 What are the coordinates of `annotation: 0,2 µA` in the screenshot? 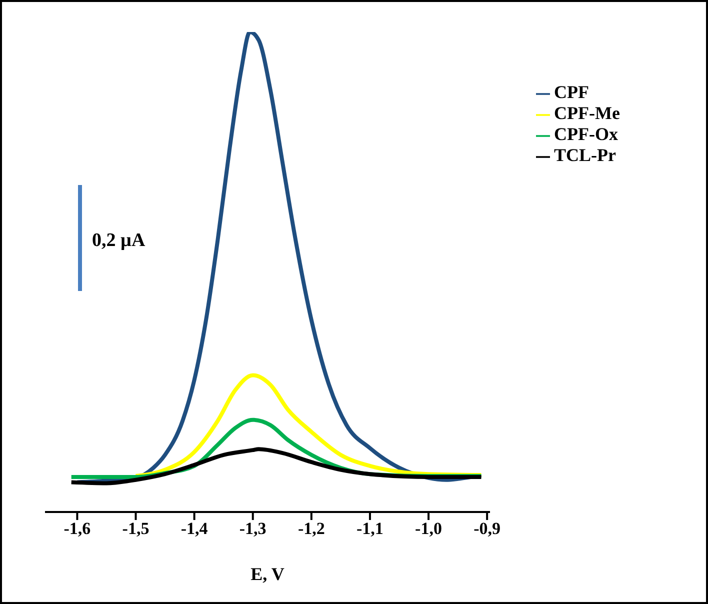 It's located at (119, 241).